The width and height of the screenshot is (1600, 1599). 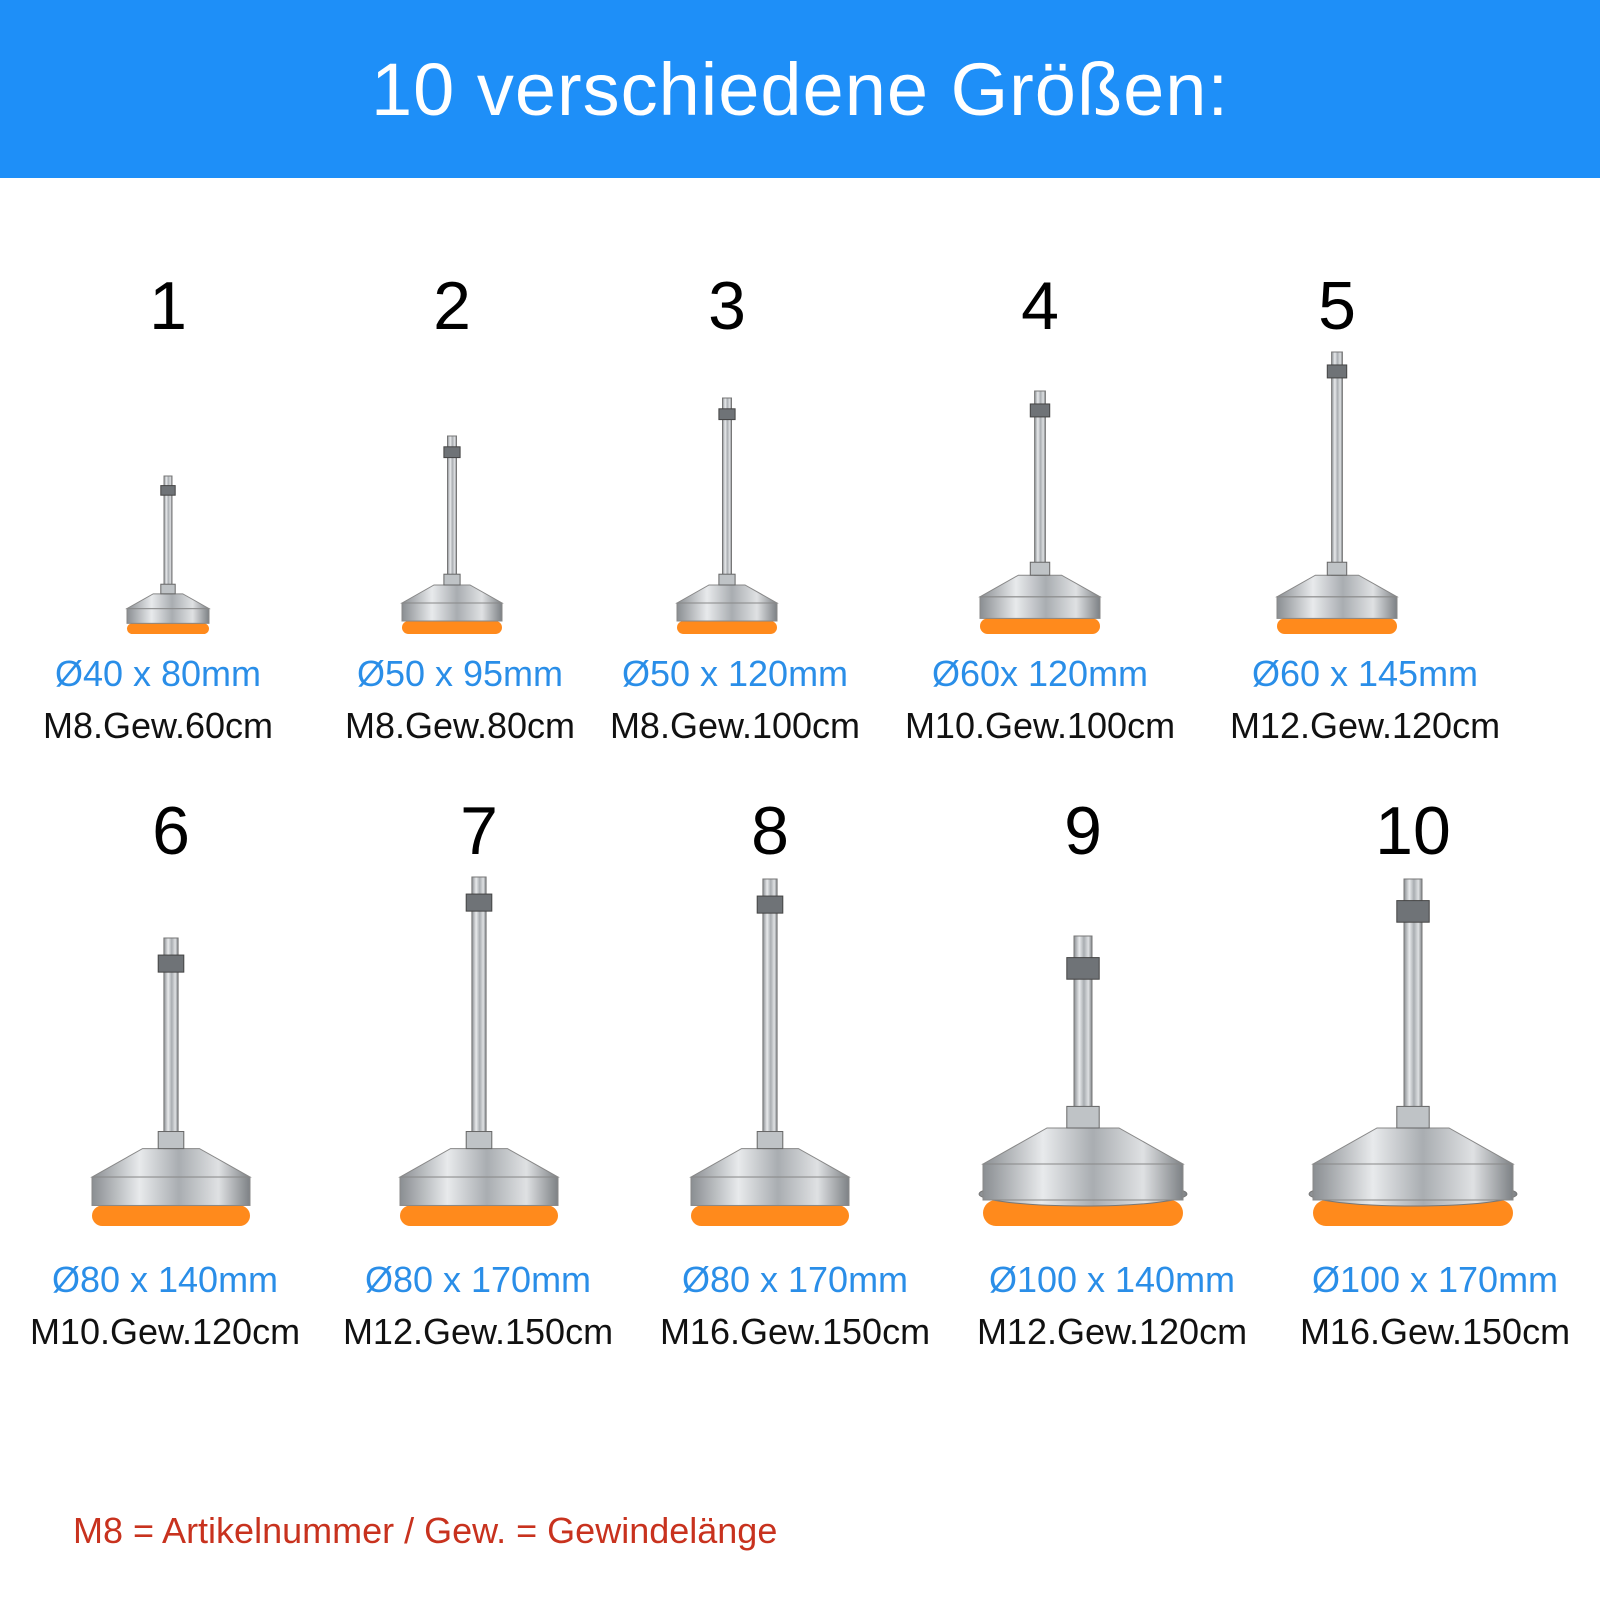 What do you see at coordinates (1112, 1279) in the screenshot?
I see `product-dimensions: Ø100 x 140mm` at bounding box center [1112, 1279].